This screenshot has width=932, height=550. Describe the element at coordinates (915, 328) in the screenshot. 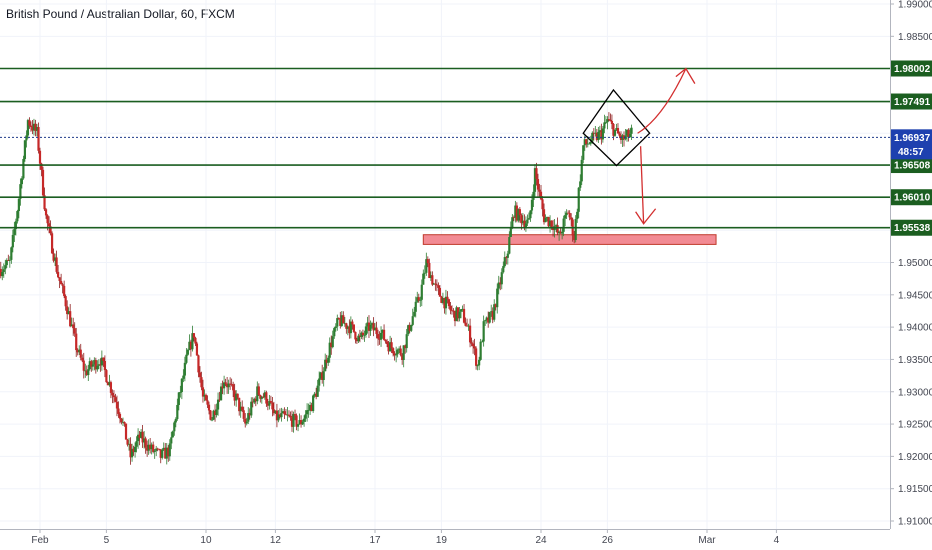

I see `price-tick-label: 1.94000` at that location.